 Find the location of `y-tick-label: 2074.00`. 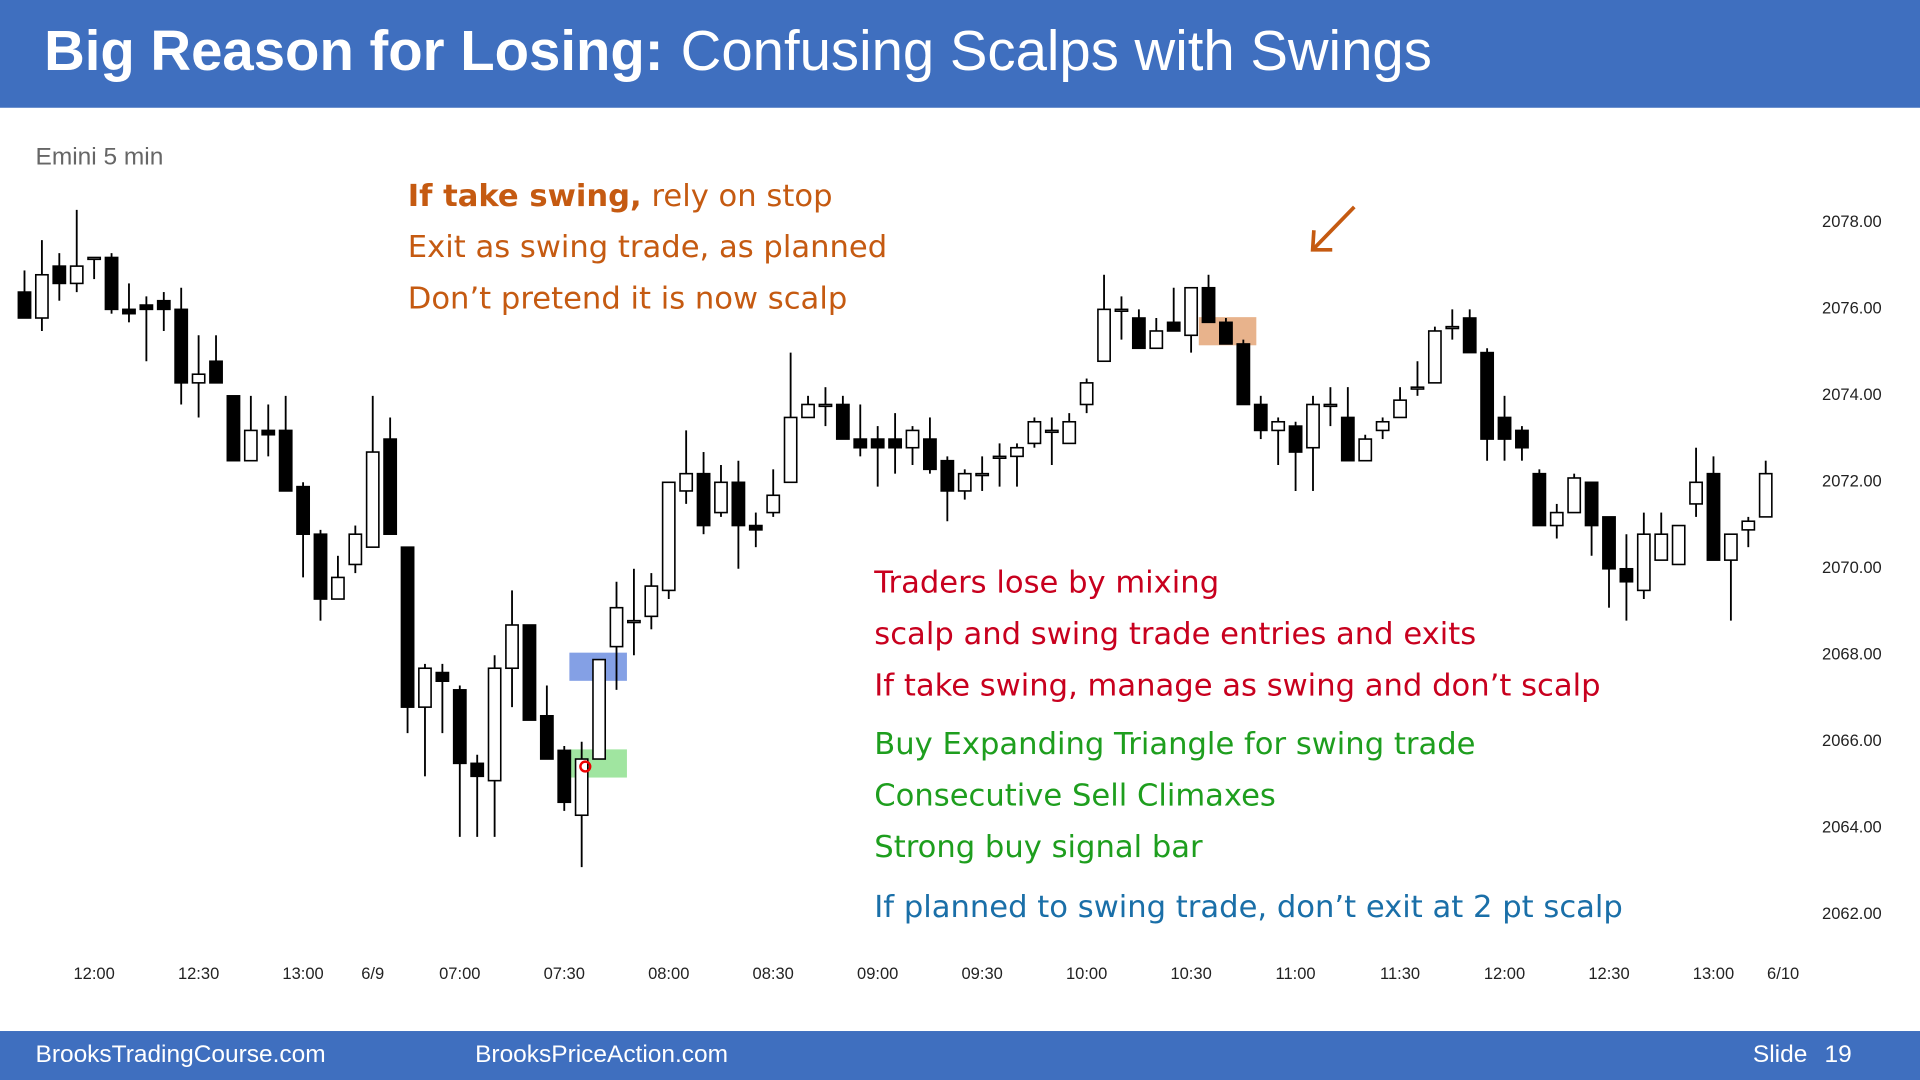

y-tick-label: 2074.00 is located at coordinates (1852, 394).